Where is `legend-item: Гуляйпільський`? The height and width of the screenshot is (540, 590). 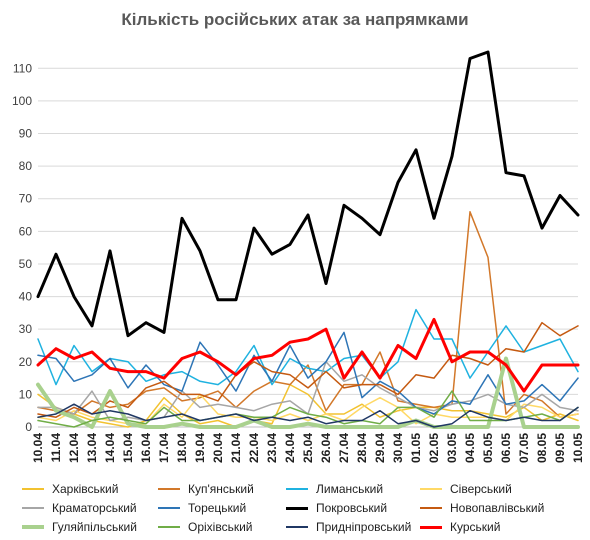 legend-item: Гуляйпільський is located at coordinates (79, 527).